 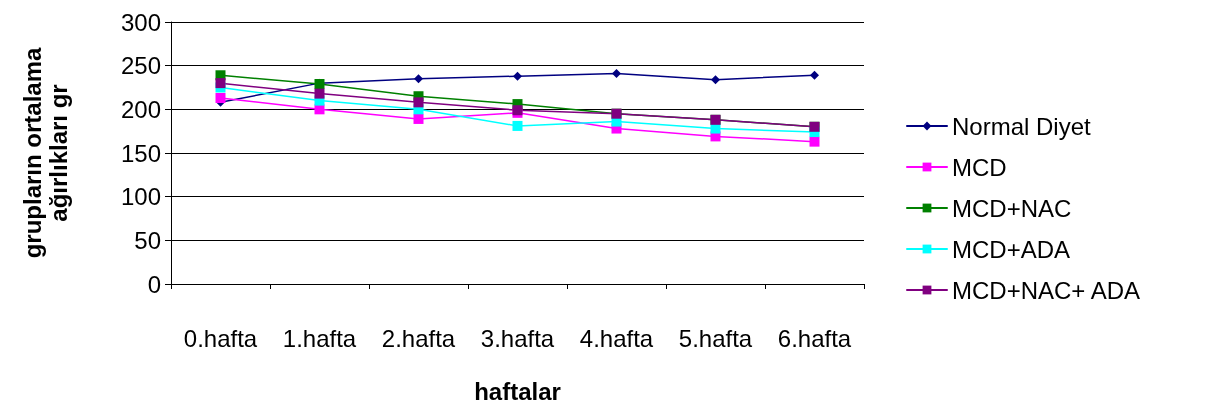 I want to click on x-tick-label: 3.hafta, so click(x=517, y=338).